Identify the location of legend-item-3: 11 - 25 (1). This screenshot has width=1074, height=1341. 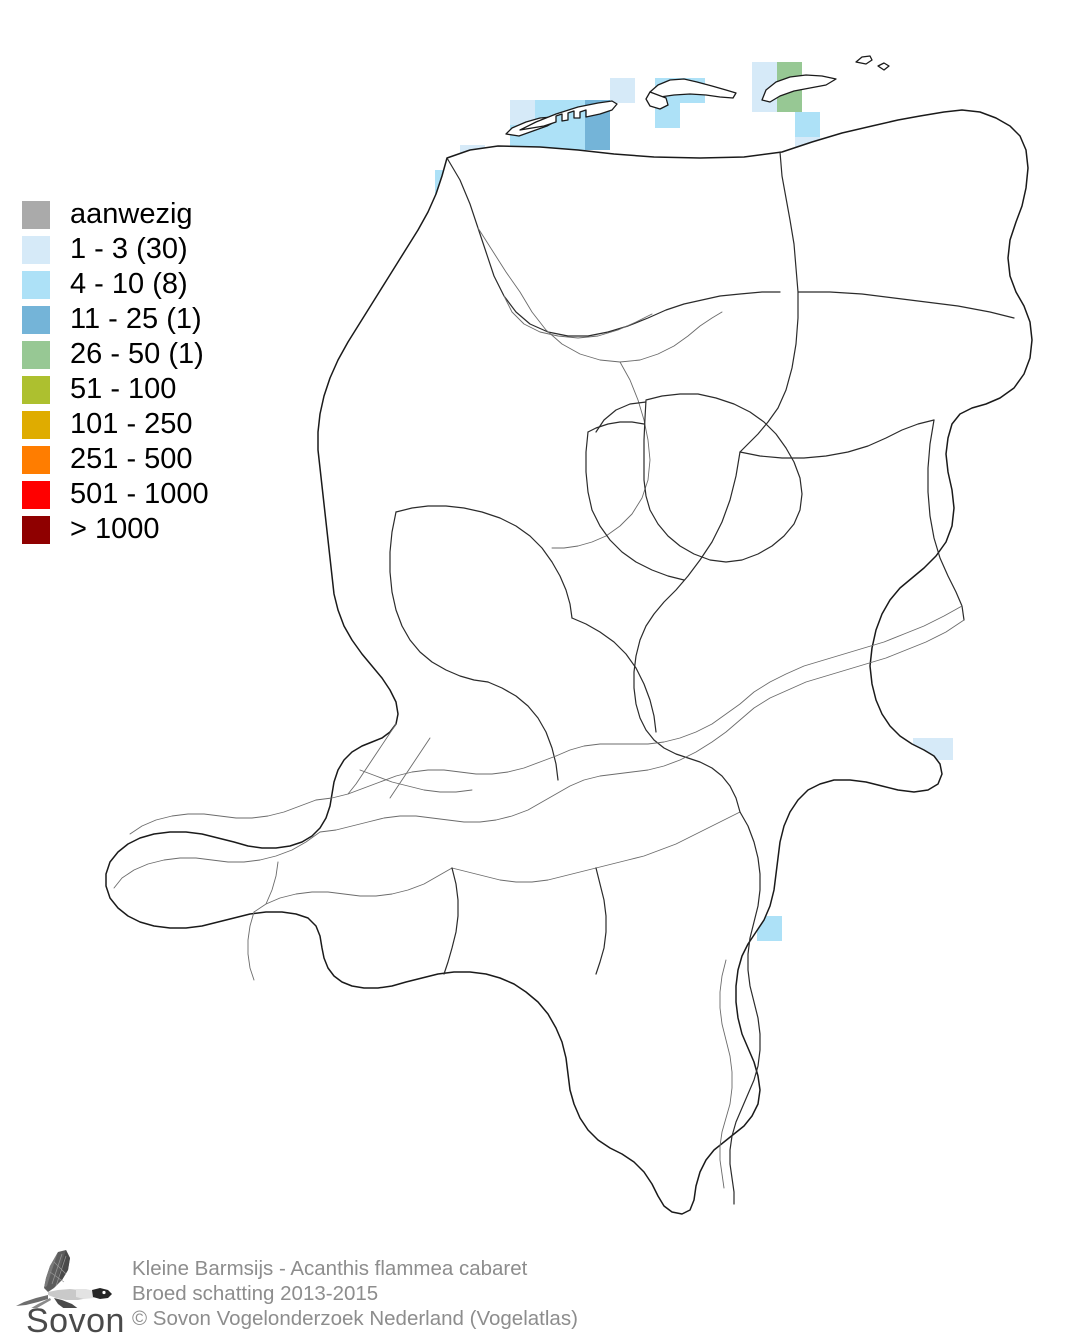
(172, 319).